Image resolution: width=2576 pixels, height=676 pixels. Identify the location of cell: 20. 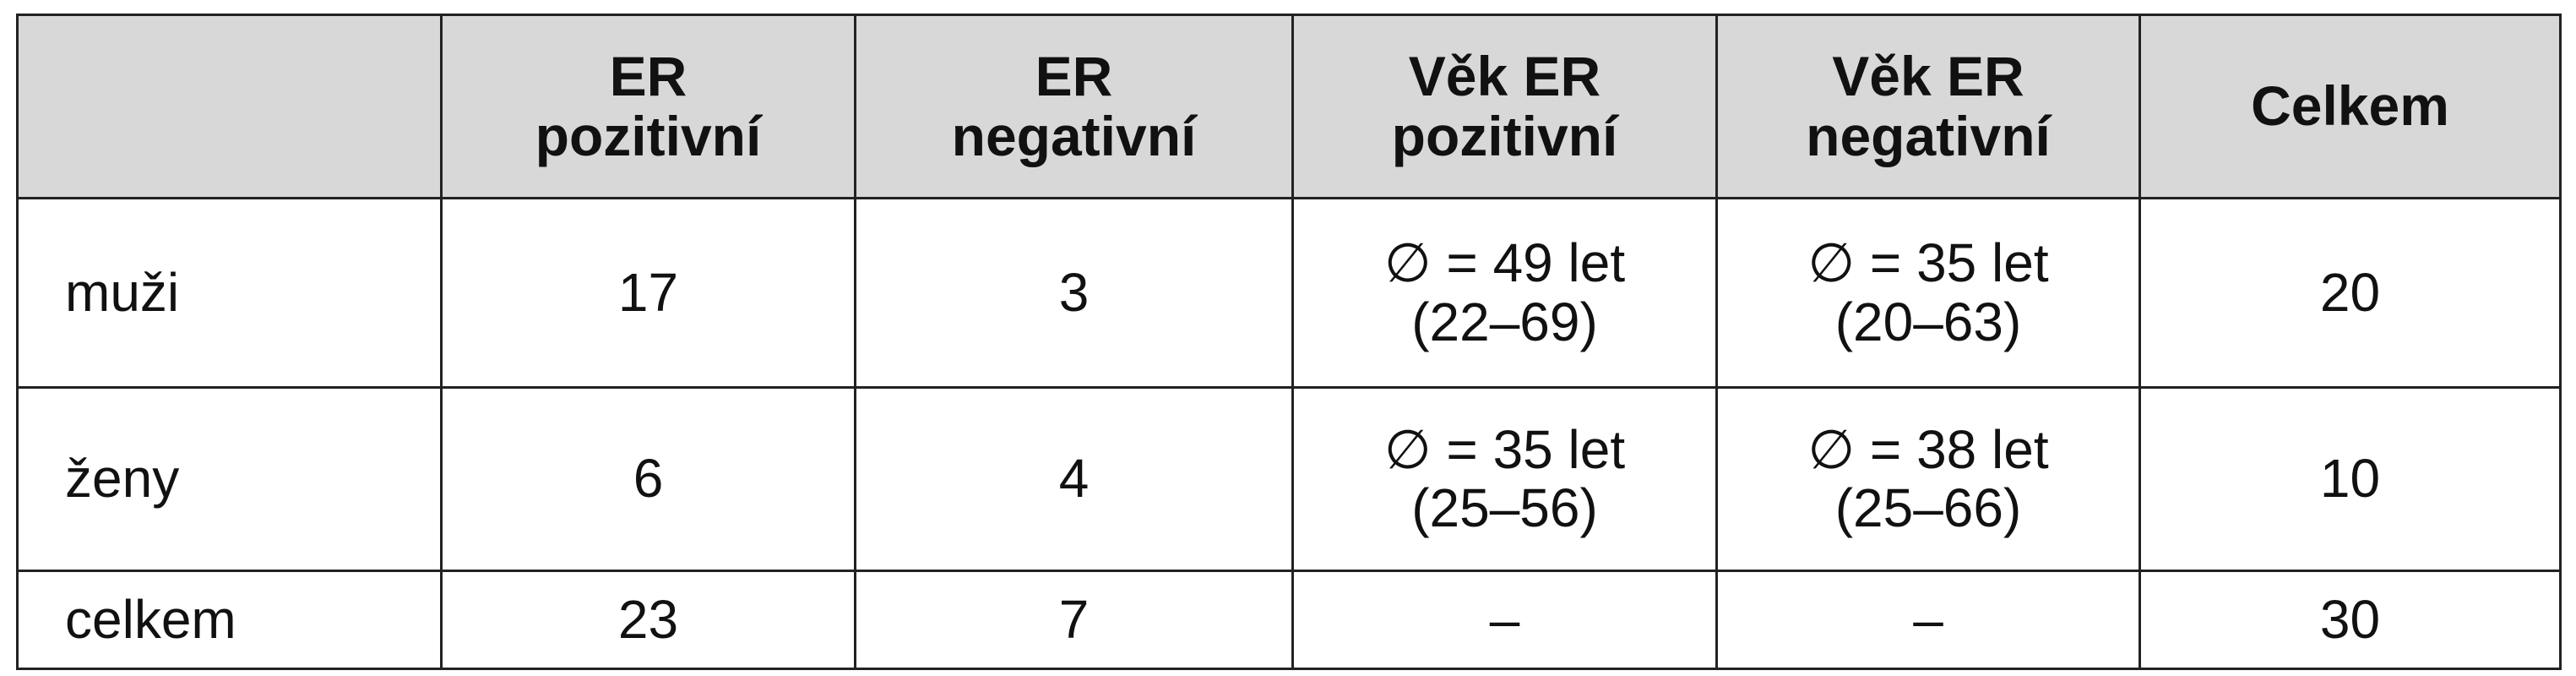
(2350, 293).